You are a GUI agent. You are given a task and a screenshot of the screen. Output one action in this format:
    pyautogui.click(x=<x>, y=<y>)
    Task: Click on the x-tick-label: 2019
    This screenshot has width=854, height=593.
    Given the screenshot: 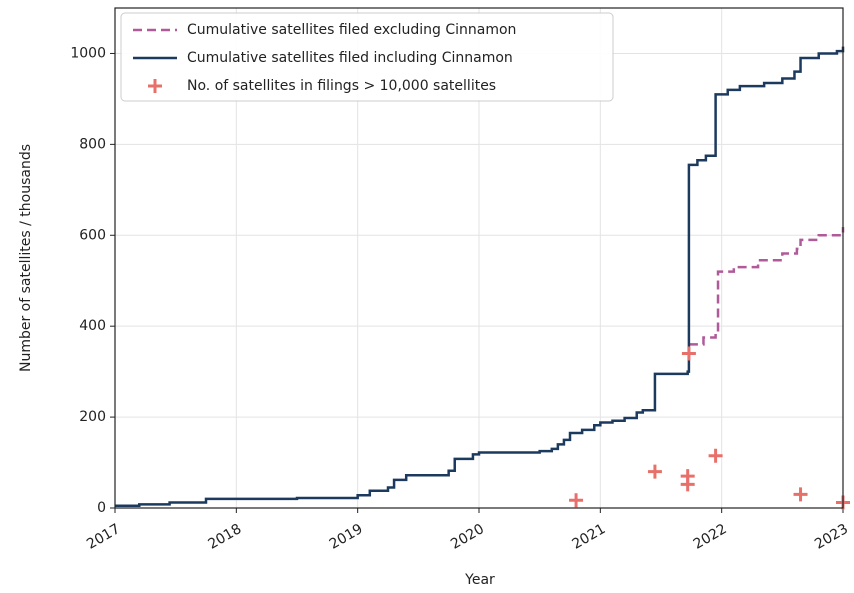 What is the action you would take?
    pyautogui.click(x=346, y=537)
    